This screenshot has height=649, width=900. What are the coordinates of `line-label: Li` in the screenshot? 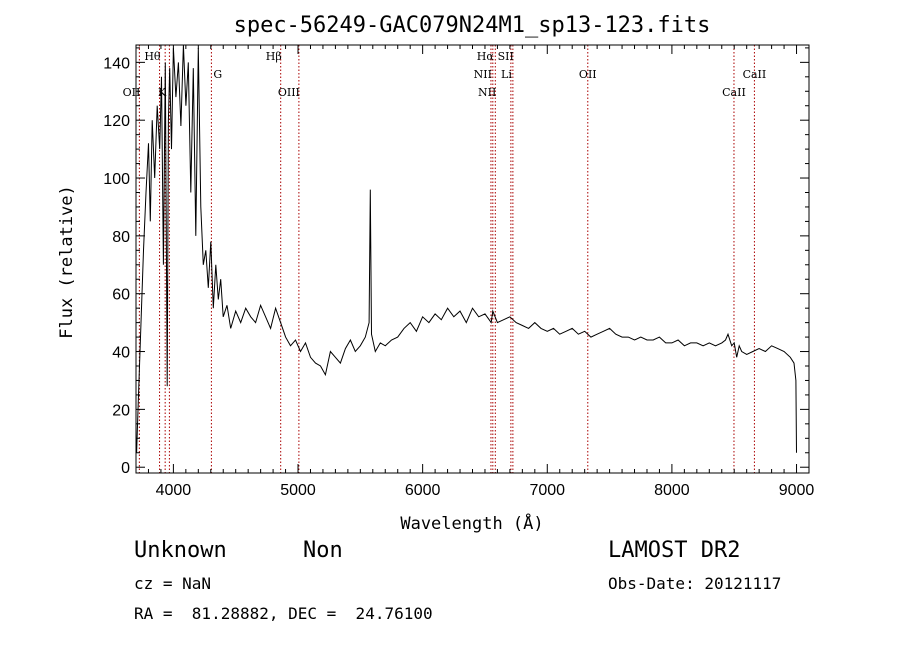 It's located at (506, 74).